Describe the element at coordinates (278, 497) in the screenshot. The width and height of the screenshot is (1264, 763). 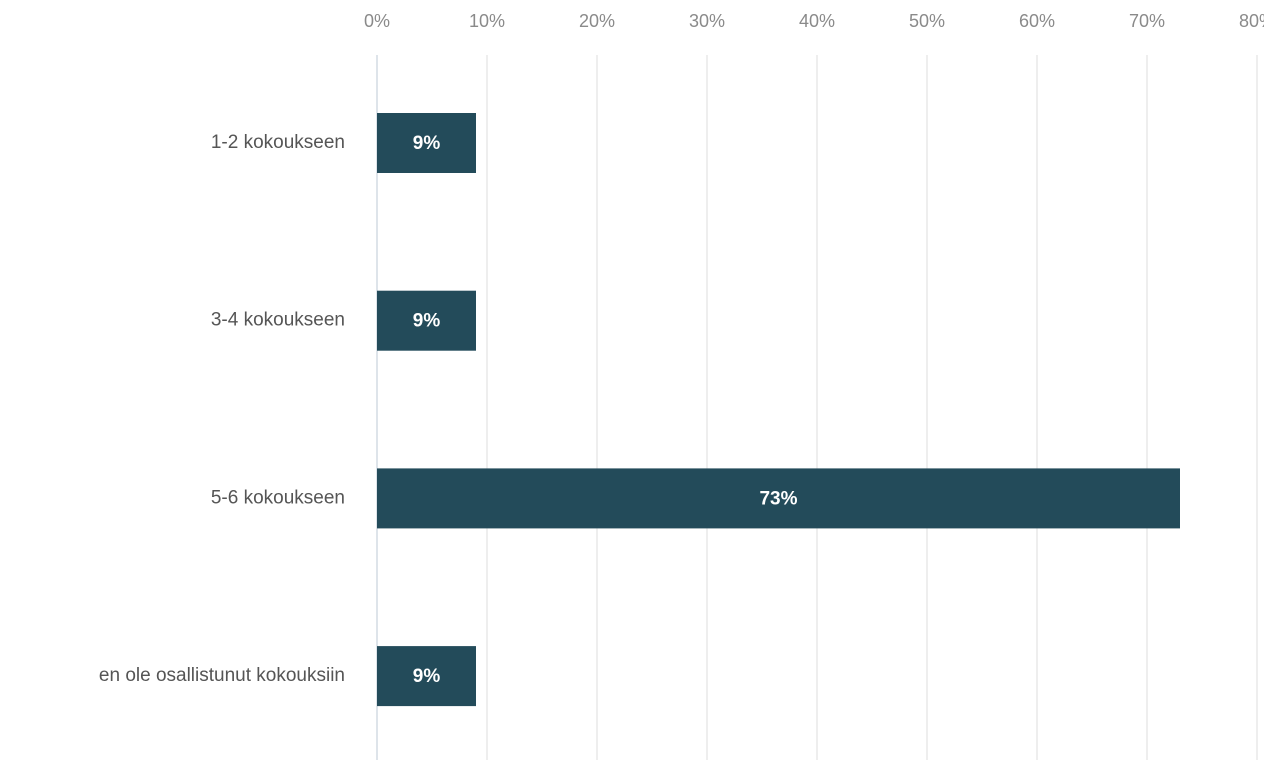
I see `y-tick-label: 5-6 kokoukseen` at that location.